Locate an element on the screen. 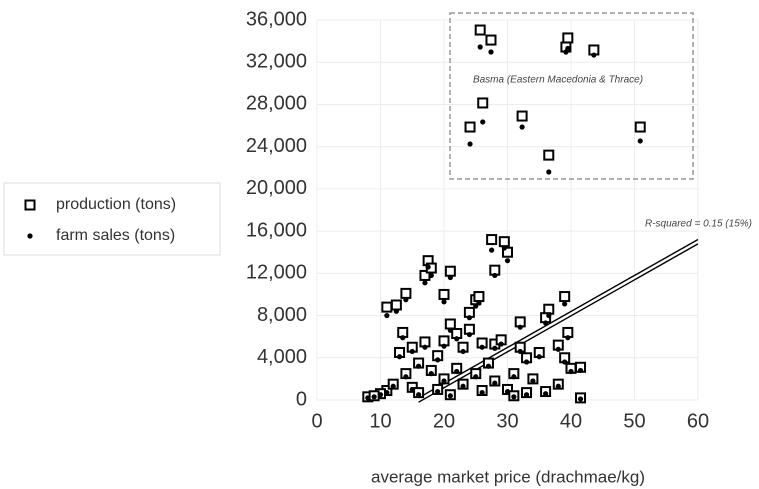 The width and height of the screenshot is (759, 489). x-tick-label: 50 is located at coordinates (634, 421).